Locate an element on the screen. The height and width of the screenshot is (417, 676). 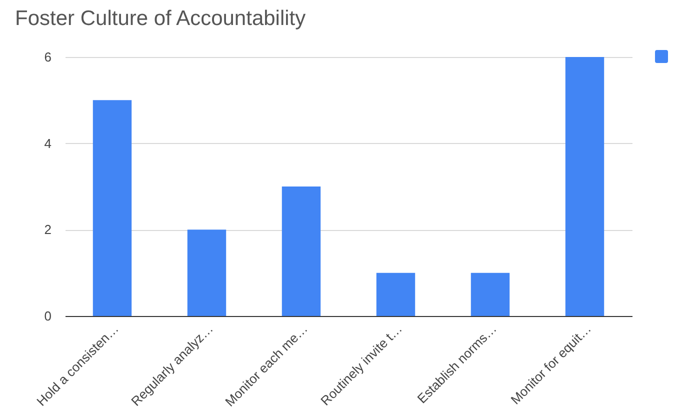
y-tick-label: 2 is located at coordinates (48, 230).